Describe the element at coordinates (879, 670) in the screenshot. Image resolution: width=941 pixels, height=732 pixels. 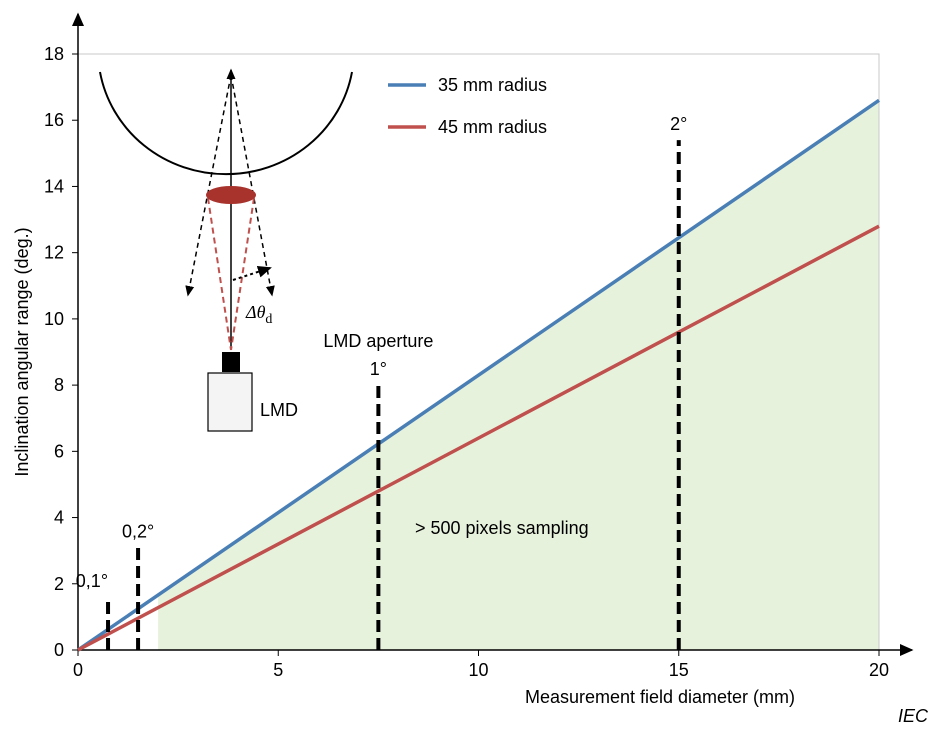
I see `x-tick-label: 20` at that location.